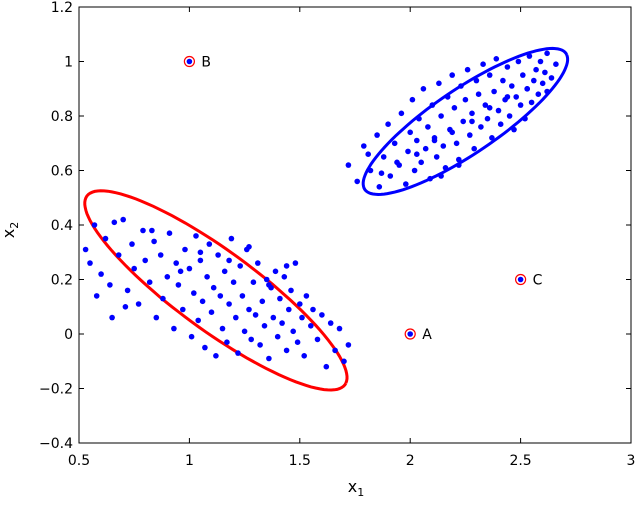 The width and height of the screenshot is (640, 507). I want to click on y-tick-label: 0.4, so click(62, 226).